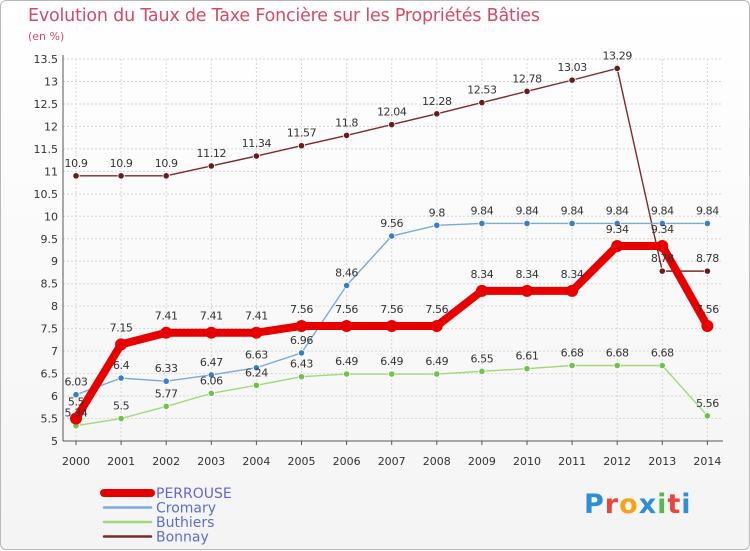 This screenshot has height=551, width=750. I want to click on legend-label-perrouse: PERROUSE, so click(194, 494).